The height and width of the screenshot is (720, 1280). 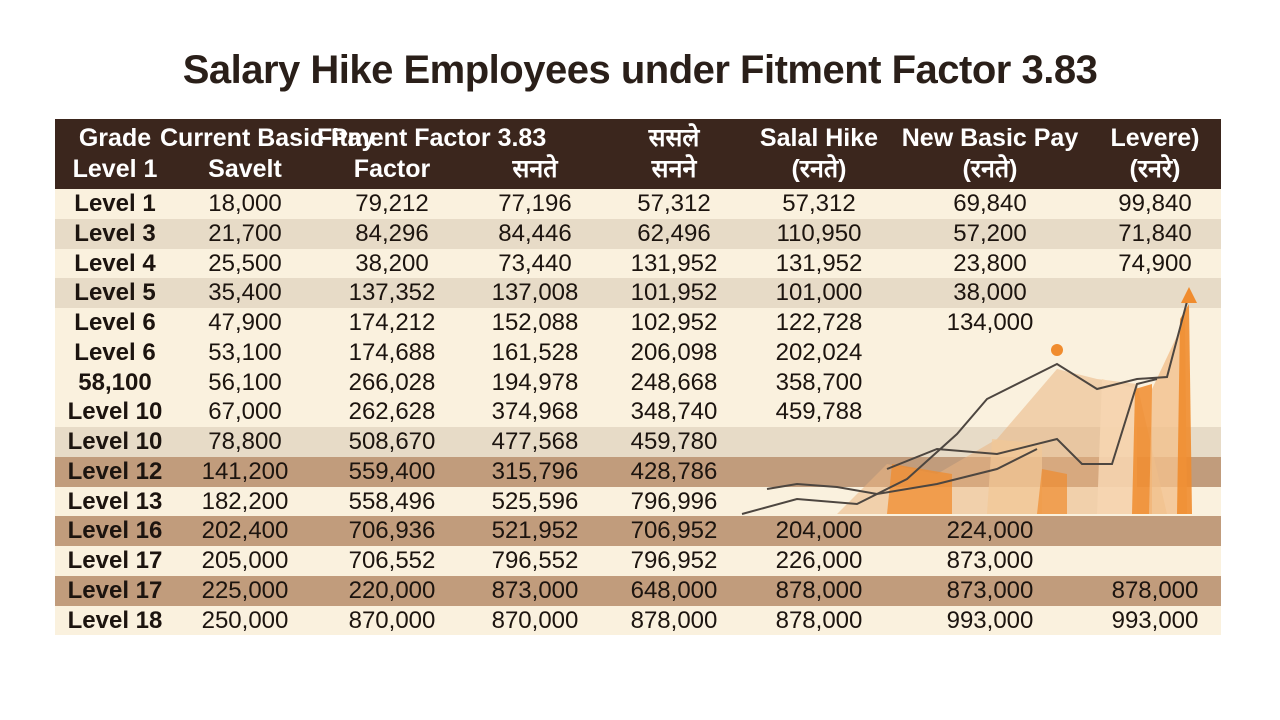 What do you see at coordinates (245, 203) in the screenshot?
I see `value-cell: 18,000` at bounding box center [245, 203].